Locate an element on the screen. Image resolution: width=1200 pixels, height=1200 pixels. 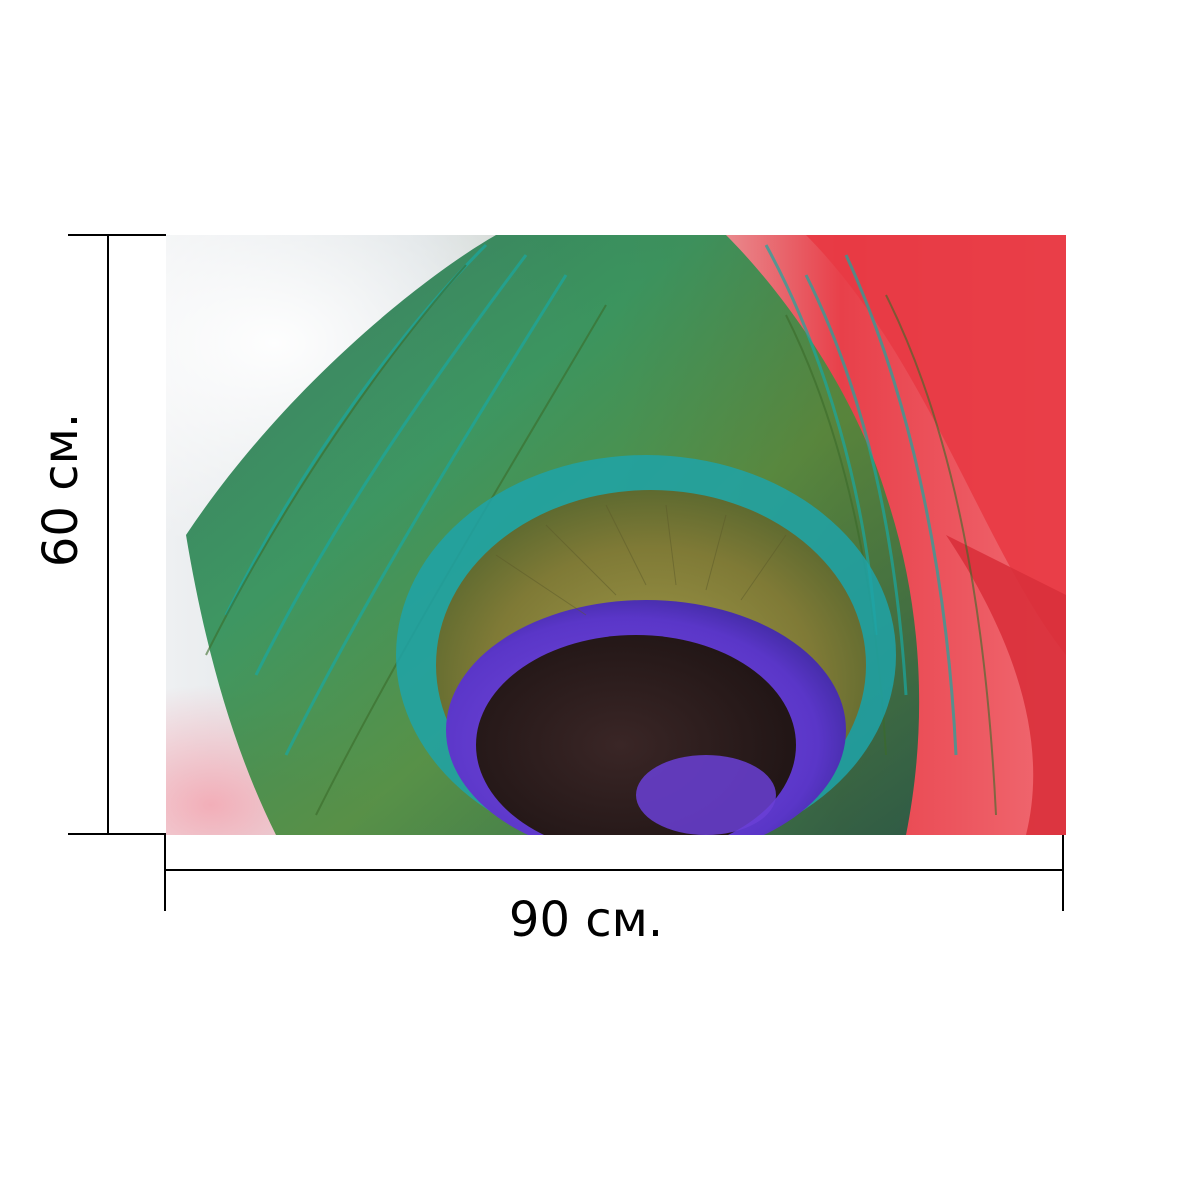
width-dimension-line is located at coordinates (615, 870).